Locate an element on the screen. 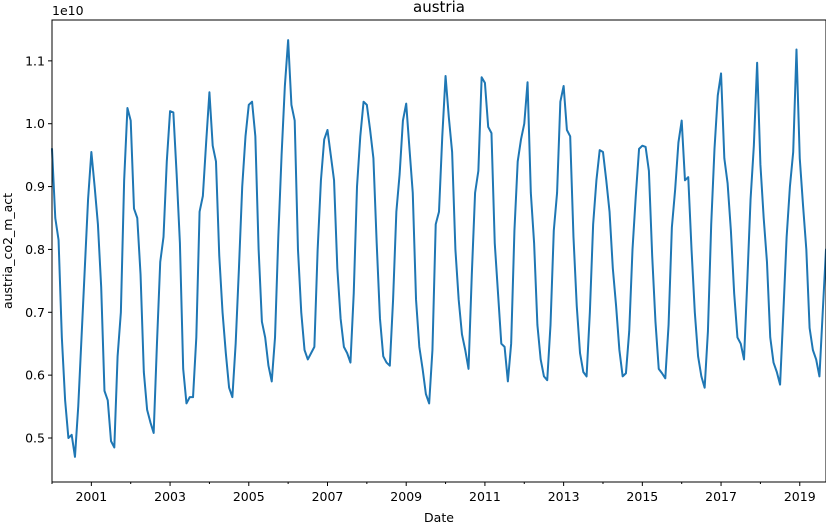 The image size is (826, 525). x-tick-label: 2017 is located at coordinates (721, 496).